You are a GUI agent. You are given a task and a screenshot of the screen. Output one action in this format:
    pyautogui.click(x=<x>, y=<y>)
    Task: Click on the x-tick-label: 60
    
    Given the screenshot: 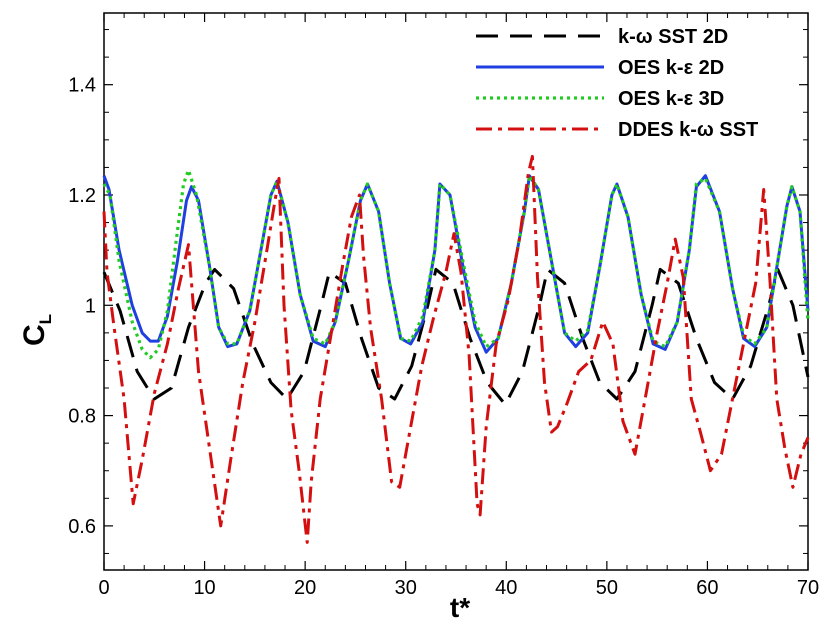 What is the action you would take?
    pyautogui.click(x=707, y=588)
    